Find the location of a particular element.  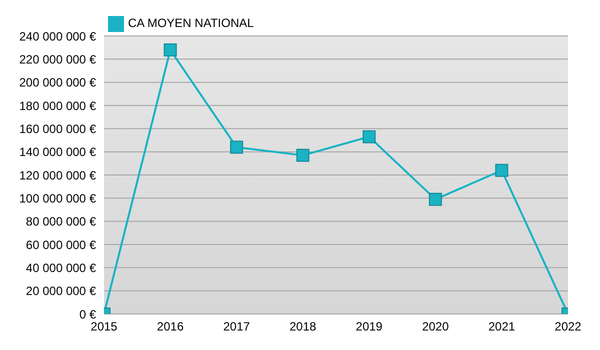

y-tick-label: 80 000 000 € is located at coordinates (61, 221).